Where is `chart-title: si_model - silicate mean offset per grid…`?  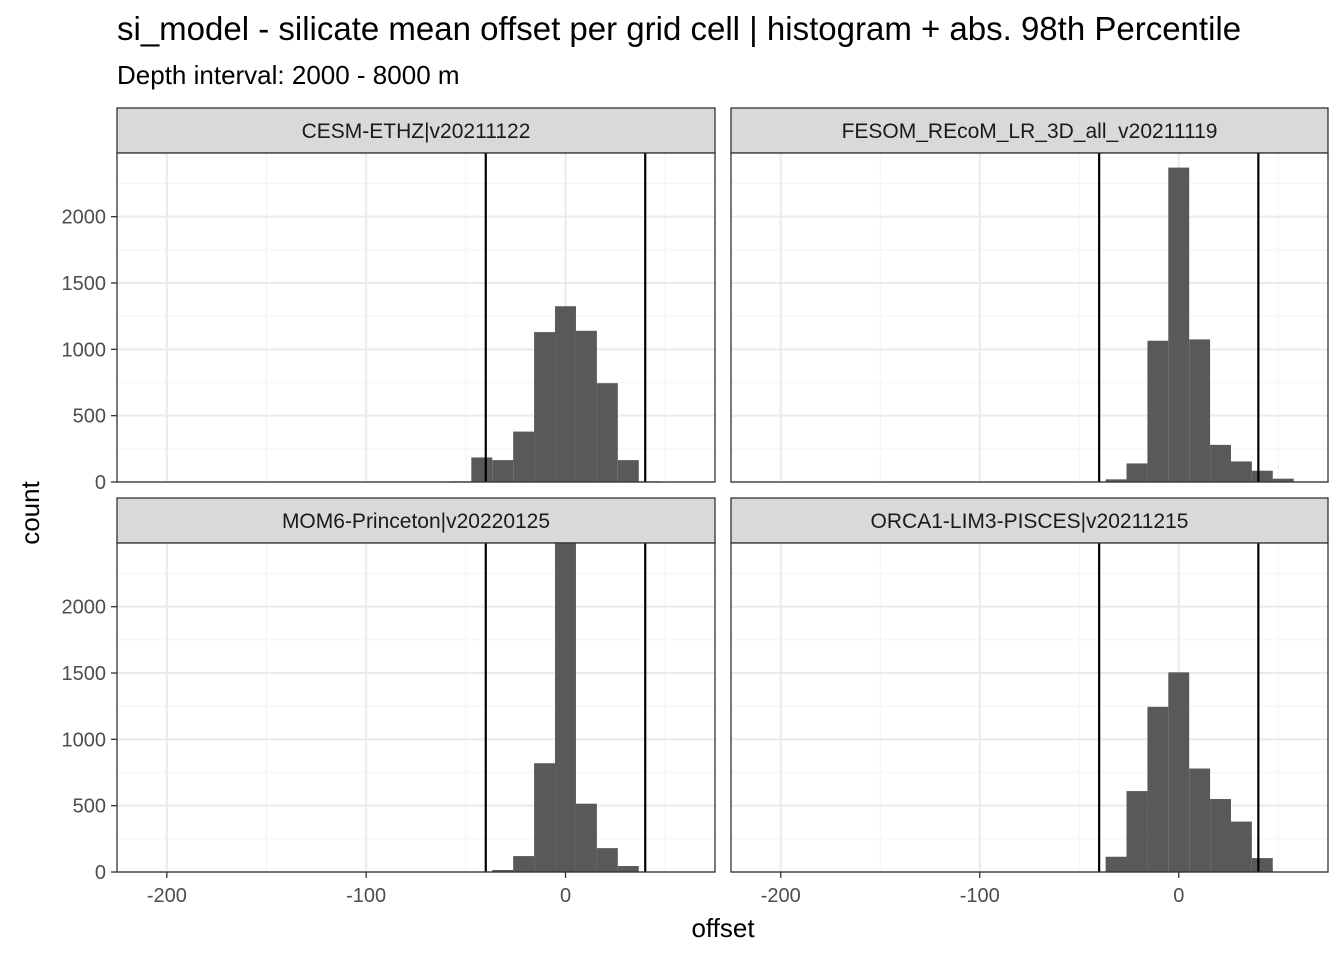 chart-title: si_model - silicate mean offset per grid… is located at coordinates (679, 28).